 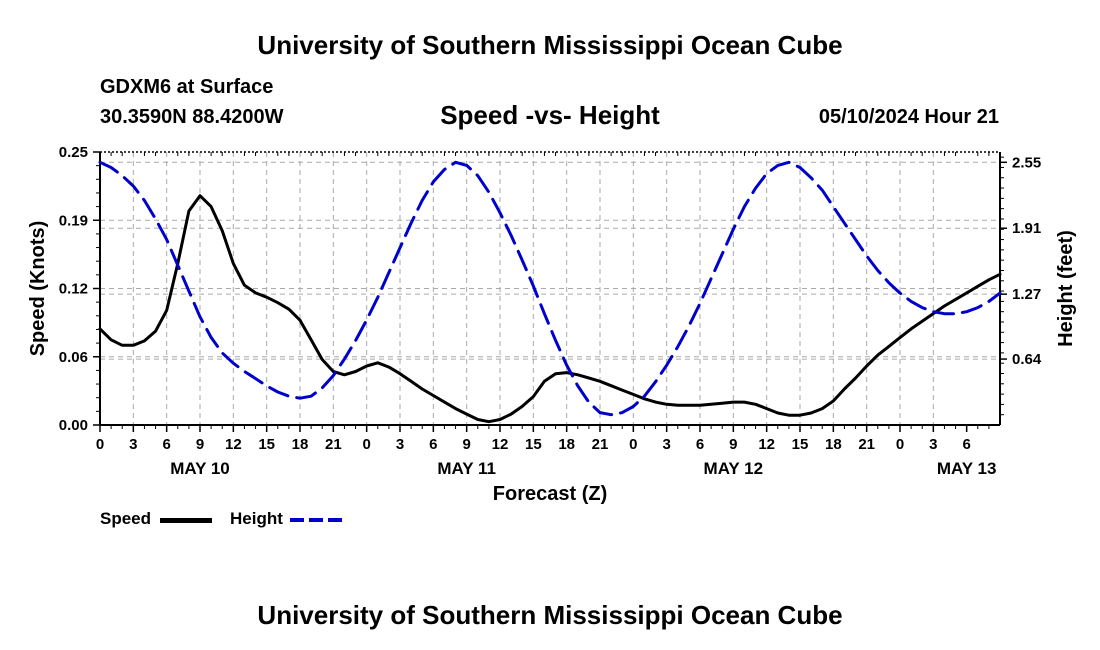 What do you see at coordinates (73, 425) in the screenshot?
I see `y-tick-label: 0.00` at bounding box center [73, 425].